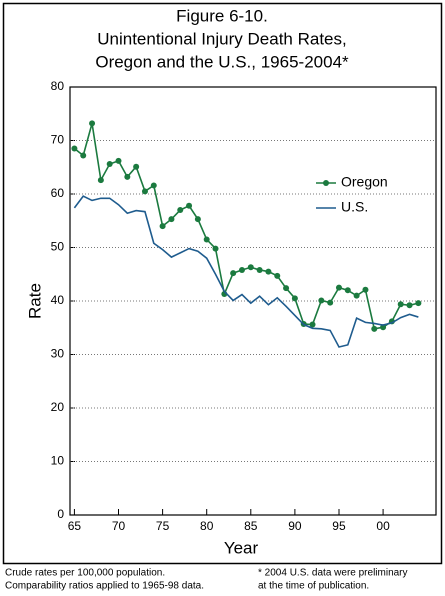  Describe the element at coordinates (58, 407) in the screenshot. I see `y-tick-label: 20` at that location.